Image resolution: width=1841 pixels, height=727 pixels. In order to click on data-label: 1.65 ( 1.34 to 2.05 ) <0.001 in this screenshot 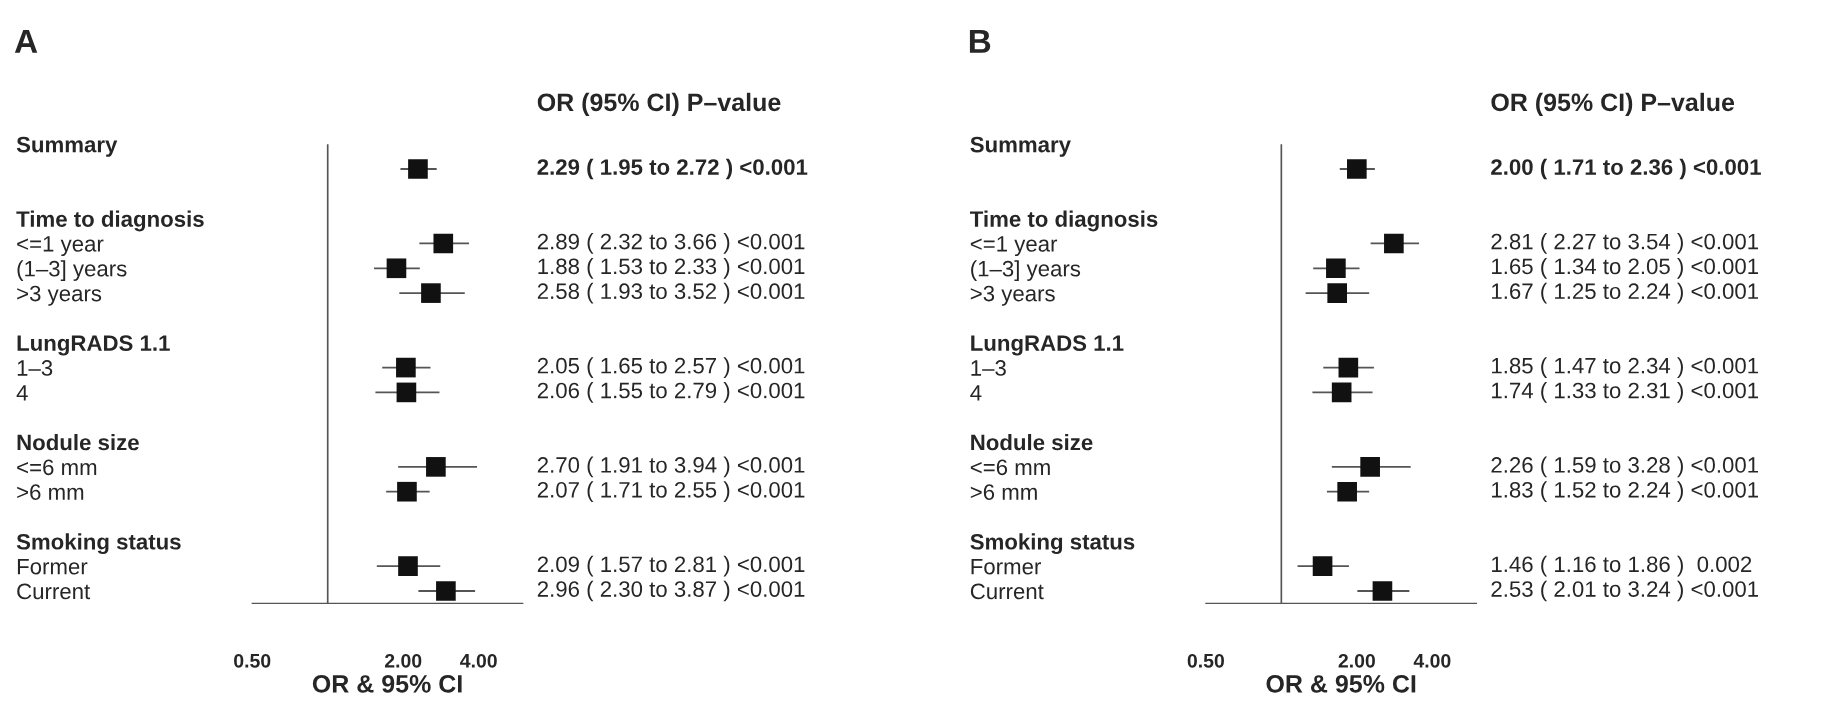, I will do `click(1625, 268)`.